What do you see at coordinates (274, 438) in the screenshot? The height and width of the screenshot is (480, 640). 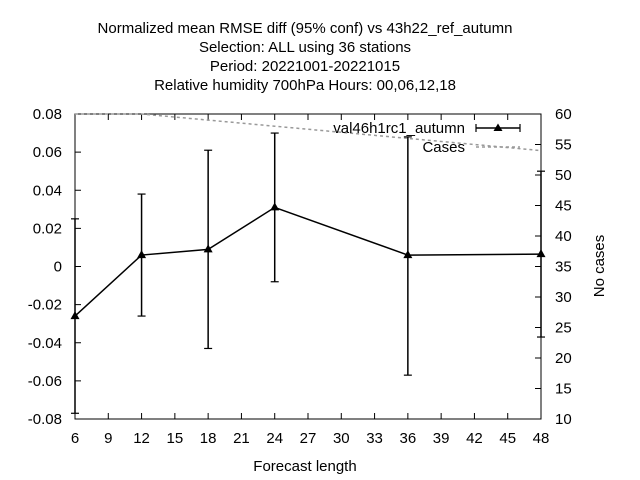 I see `x-tick-label: 24` at bounding box center [274, 438].